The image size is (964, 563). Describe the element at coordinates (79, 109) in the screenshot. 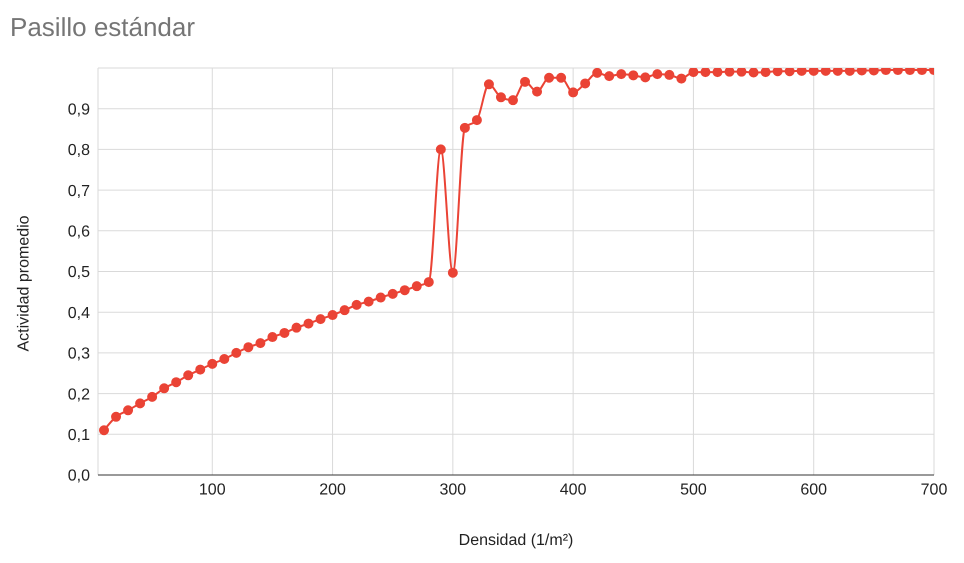

I see `y-tick-label: 0,9` at that location.